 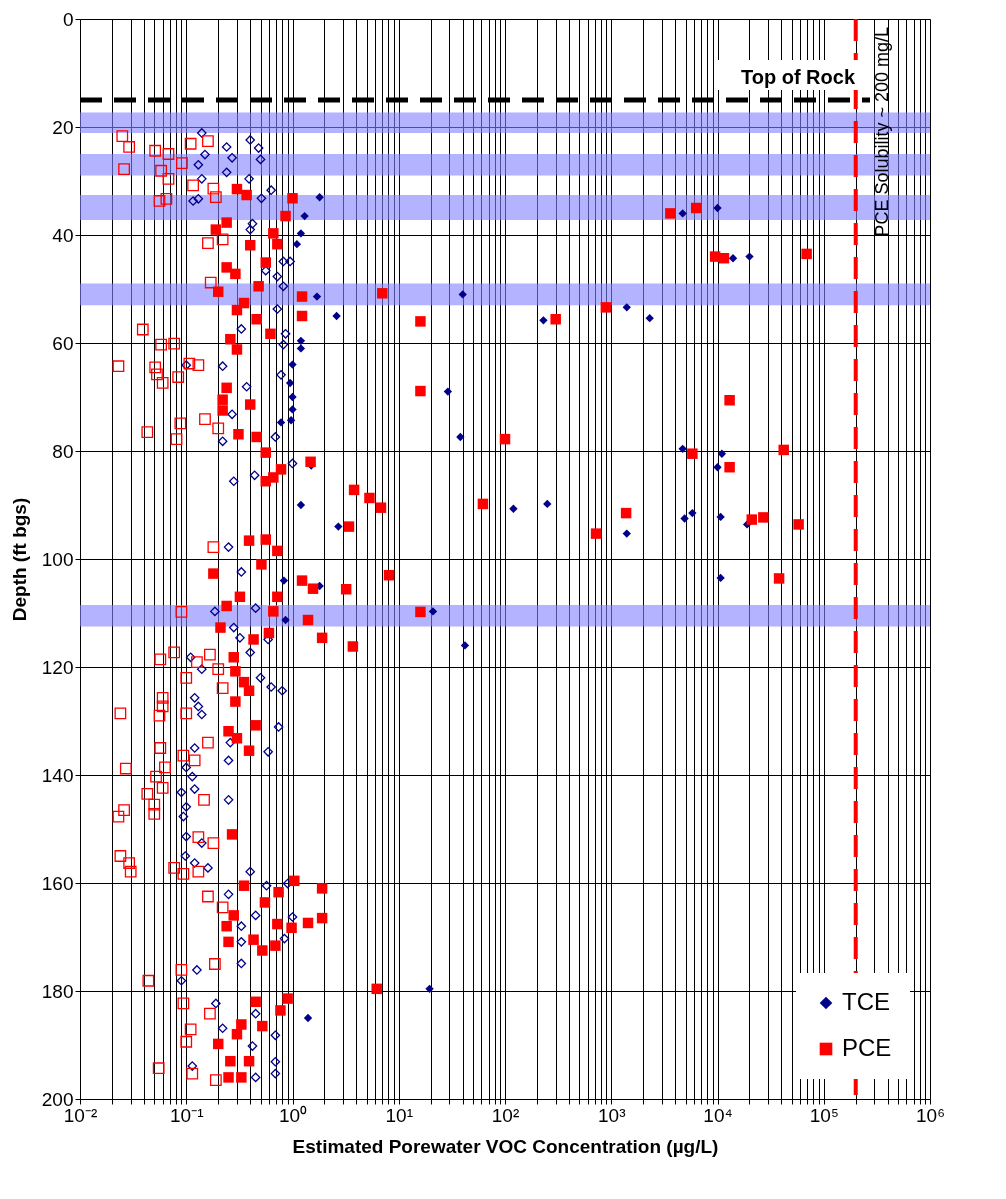 What do you see at coordinates (867, 1047) in the screenshot?
I see `legend-label: PCE` at bounding box center [867, 1047].